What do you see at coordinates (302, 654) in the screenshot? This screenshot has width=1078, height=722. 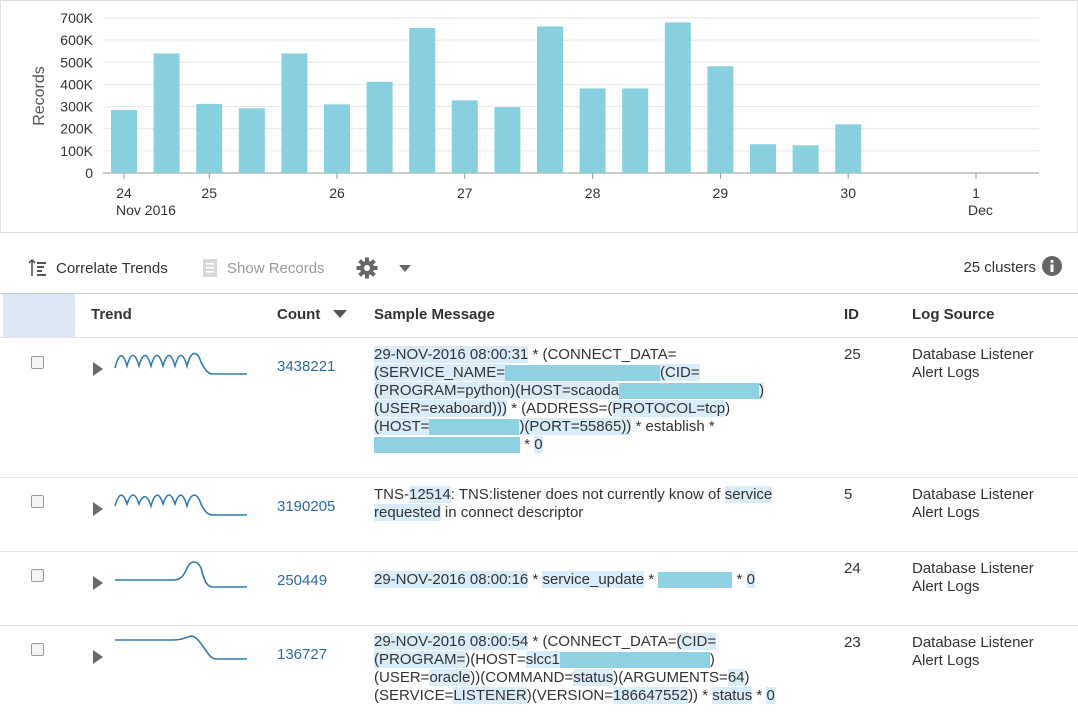 I see `row-count: 136727` at bounding box center [302, 654].